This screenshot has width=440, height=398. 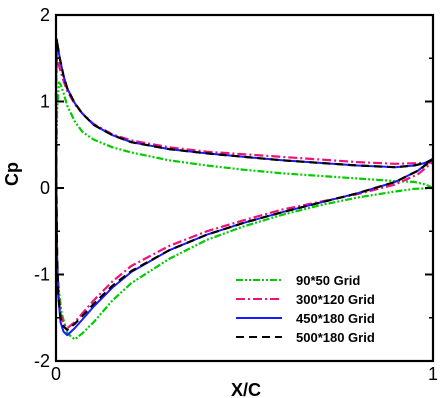 What do you see at coordinates (433, 374) in the screenshot?
I see `x-tick-label: 1` at bounding box center [433, 374].